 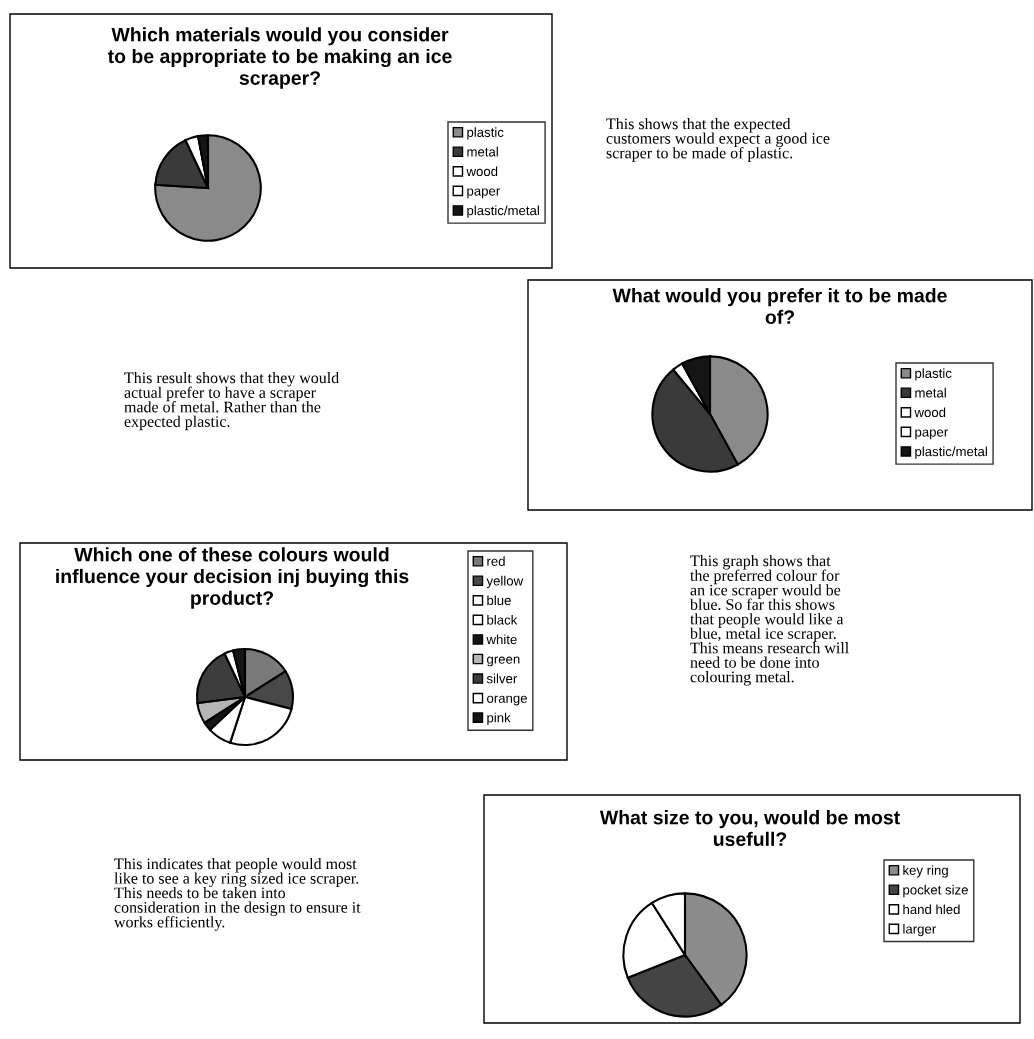 What do you see at coordinates (507, 700) in the screenshot?
I see `legend-label: orange` at bounding box center [507, 700].